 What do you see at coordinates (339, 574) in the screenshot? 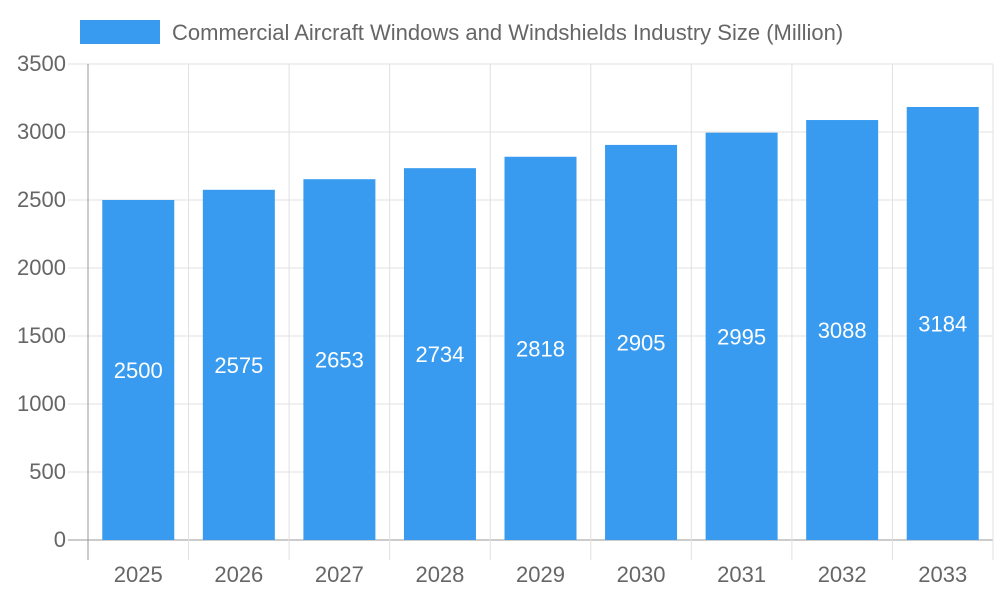
I see `x-tick-label: 2027` at bounding box center [339, 574].